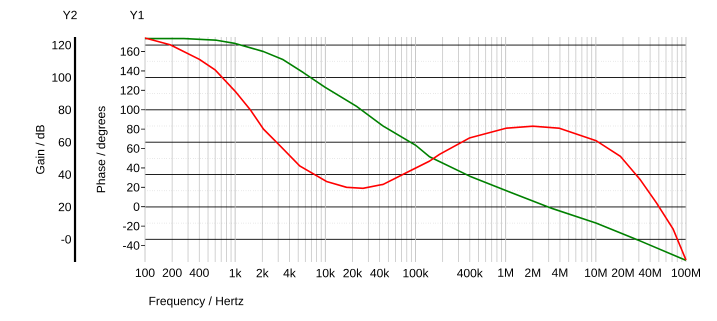  Describe the element at coordinates (197, 302) in the screenshot. I see `x-axis-title: Frequency / Hertz` at that location.